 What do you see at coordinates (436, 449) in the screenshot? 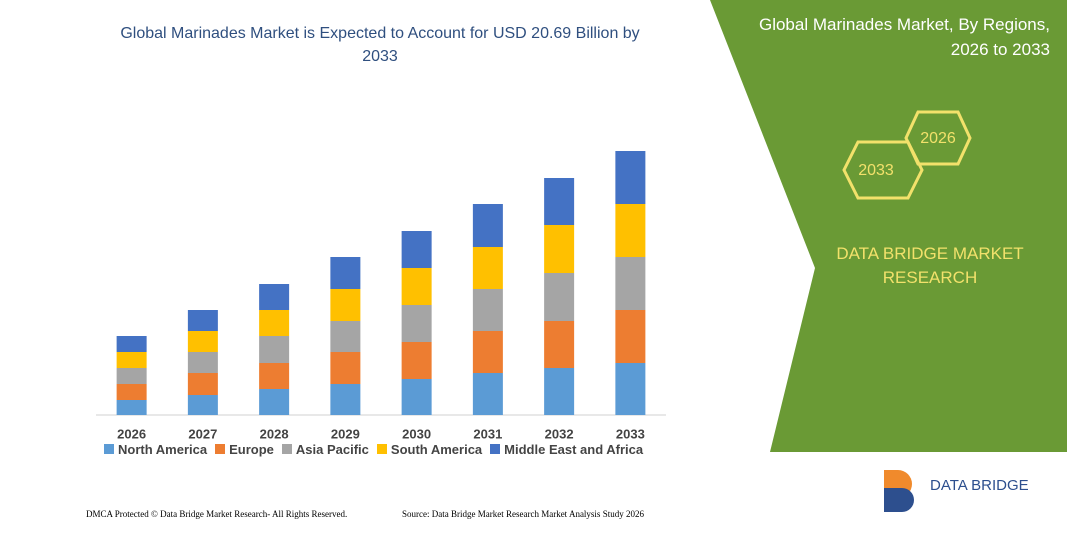
I see `legend-label: South America` at bounding box center [436, 449].